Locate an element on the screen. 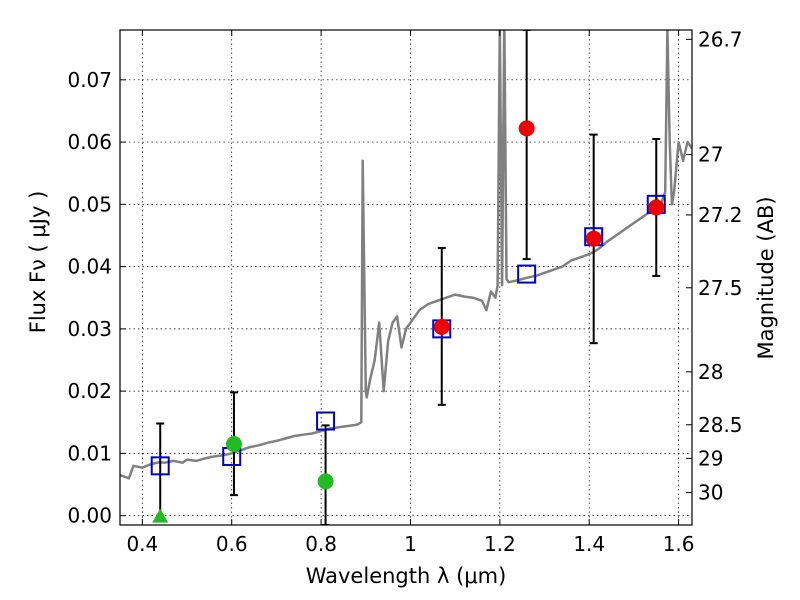  right-tick-label: 26.7 is located at coordinates (720, 39).